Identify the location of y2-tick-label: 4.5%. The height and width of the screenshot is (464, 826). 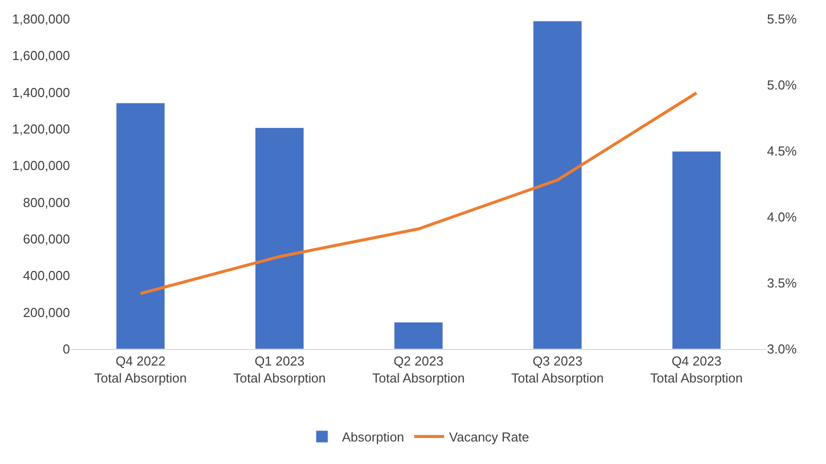
(782, 151).